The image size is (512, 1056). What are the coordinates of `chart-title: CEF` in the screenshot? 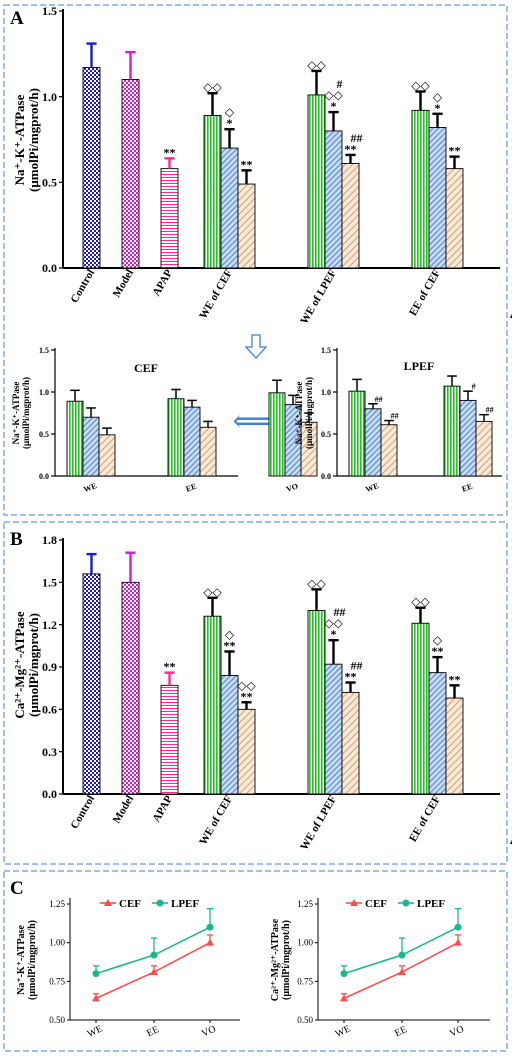 It's located at (146, 368).